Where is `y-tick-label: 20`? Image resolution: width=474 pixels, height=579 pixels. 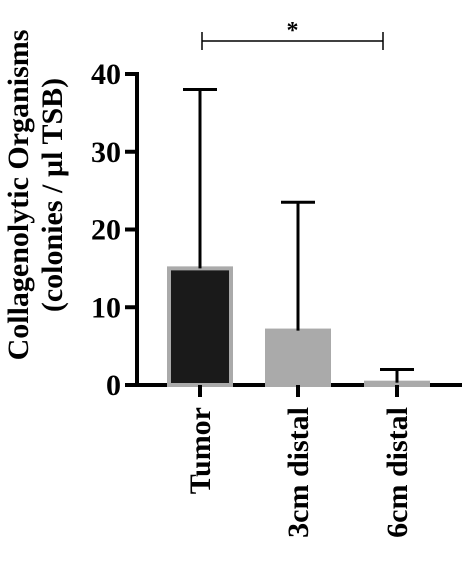 y-tick-label: 20 is located at coordinates (106, 230).